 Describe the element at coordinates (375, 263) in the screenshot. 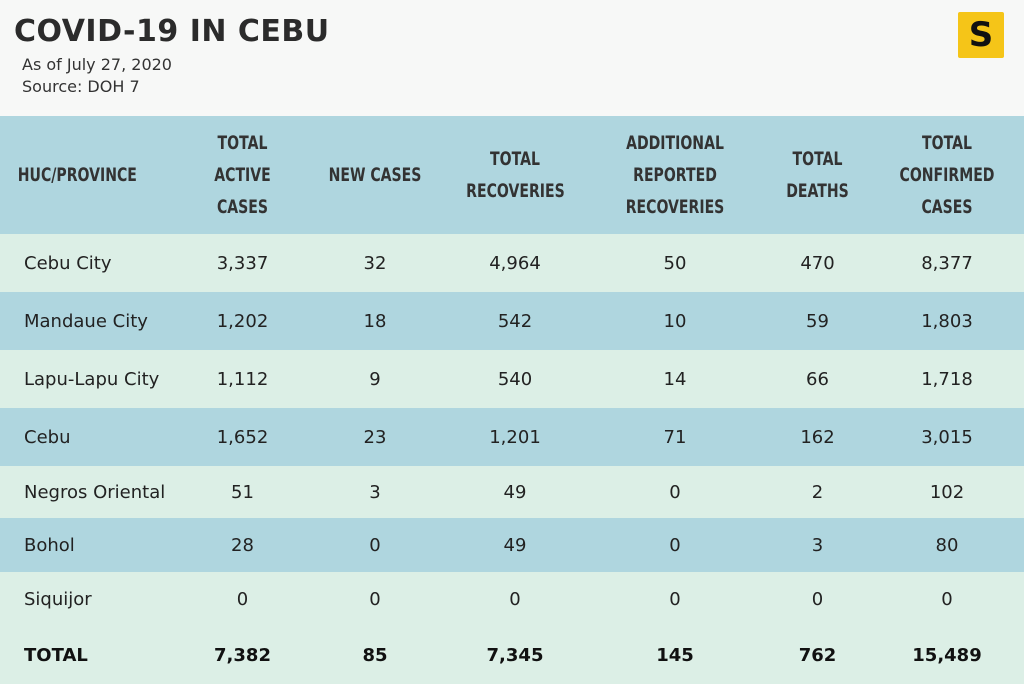

I see `cell-new: 32` at that location.